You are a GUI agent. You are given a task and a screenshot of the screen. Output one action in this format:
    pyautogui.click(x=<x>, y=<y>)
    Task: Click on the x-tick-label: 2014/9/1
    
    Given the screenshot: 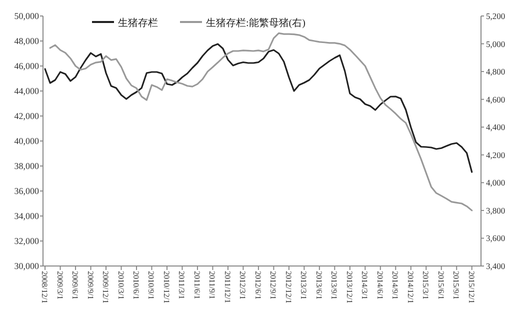 What is the action you would take?
    pyautogui.click(x=395, y=285)
    